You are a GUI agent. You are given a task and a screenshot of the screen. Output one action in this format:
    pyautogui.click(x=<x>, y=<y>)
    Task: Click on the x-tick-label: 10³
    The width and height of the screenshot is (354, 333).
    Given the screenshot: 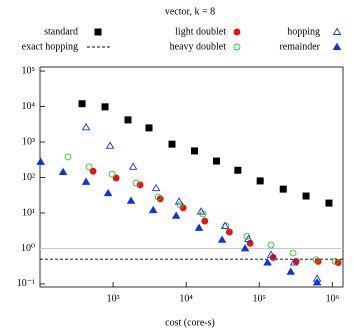 What is the action you would take?
    pyautogui.click(x=113, y=298)
    